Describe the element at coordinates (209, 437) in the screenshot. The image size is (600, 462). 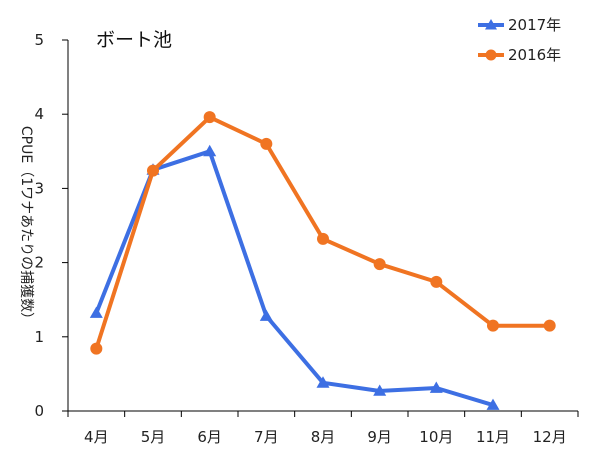
I see `x-tick-label: 6月` at that location.